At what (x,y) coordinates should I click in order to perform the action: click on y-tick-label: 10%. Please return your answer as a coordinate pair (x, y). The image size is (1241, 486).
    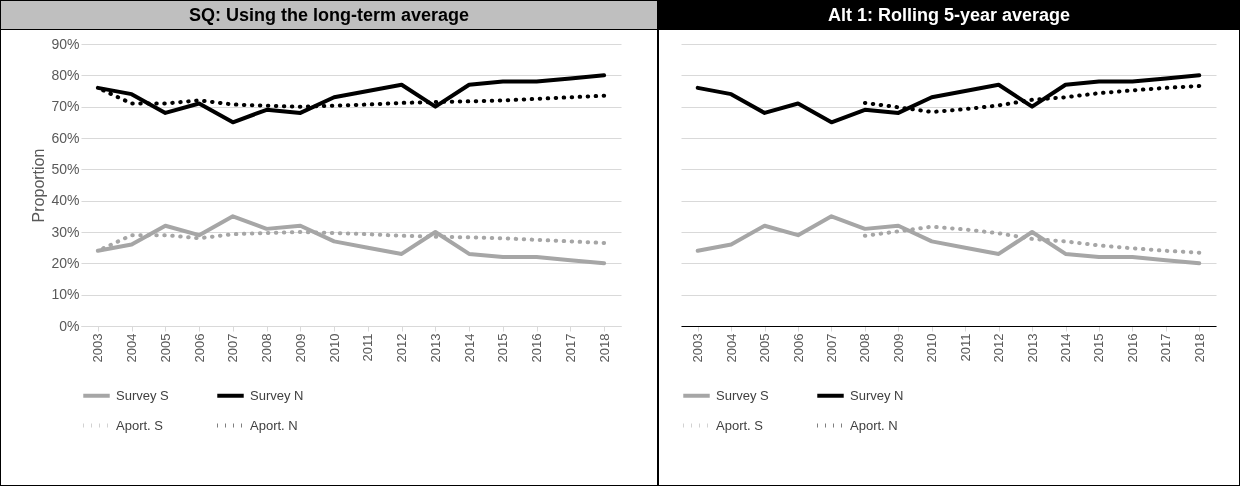
    Looking at the image, I should click on (65, 294).